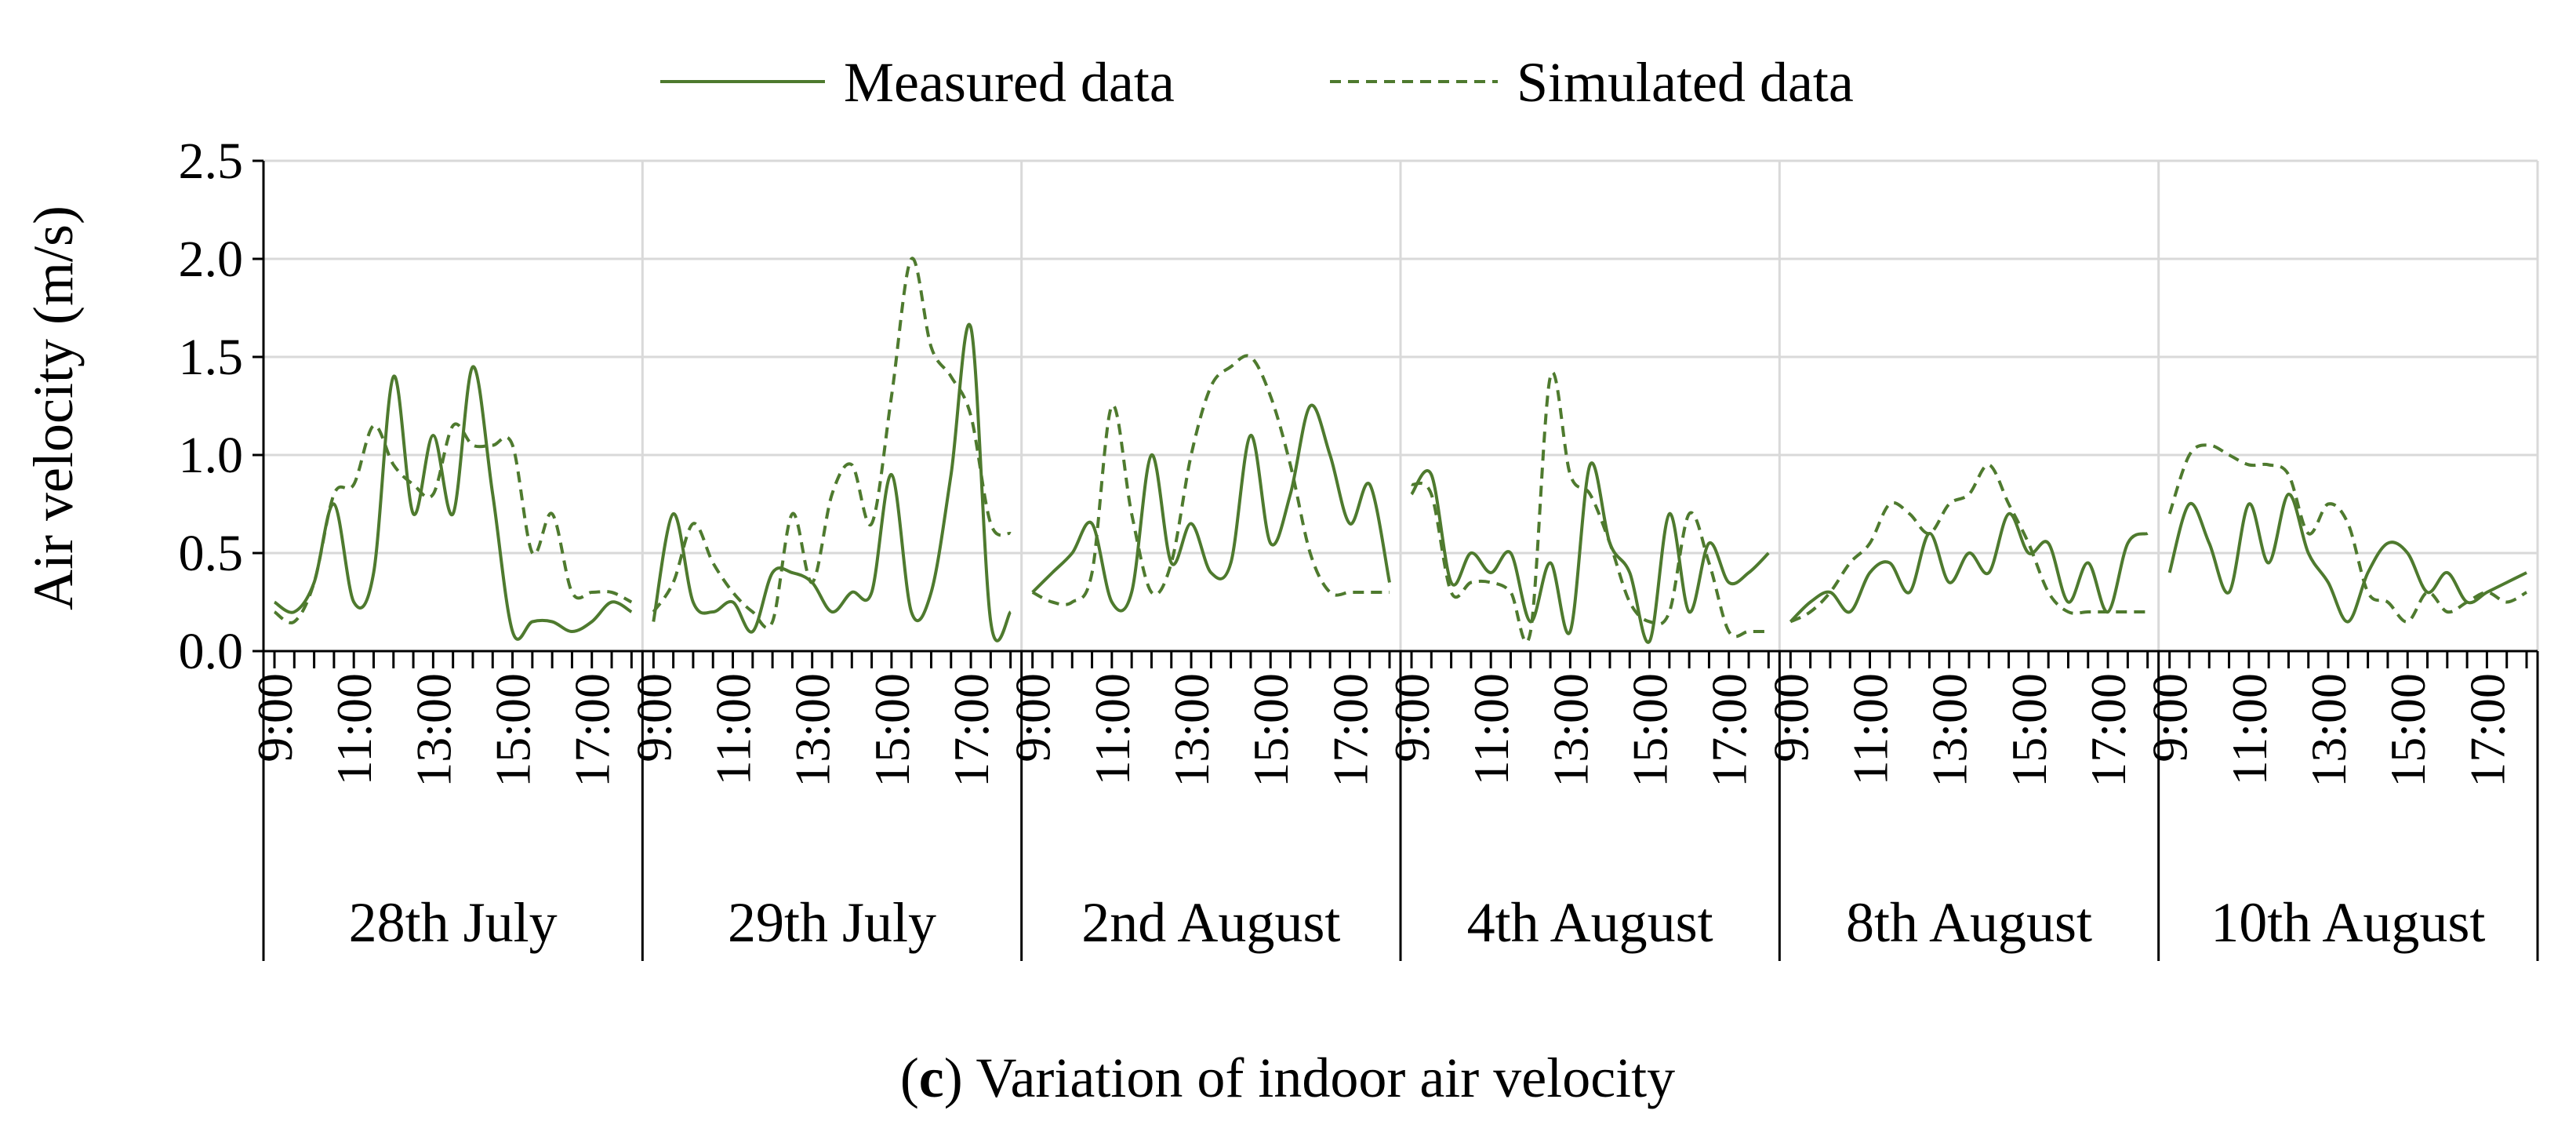 This screenshot has height=1132, width=2576. Describe the element at coordinates (2348, 922) in the screenshot. I see `day-label: 10th August` at that location.